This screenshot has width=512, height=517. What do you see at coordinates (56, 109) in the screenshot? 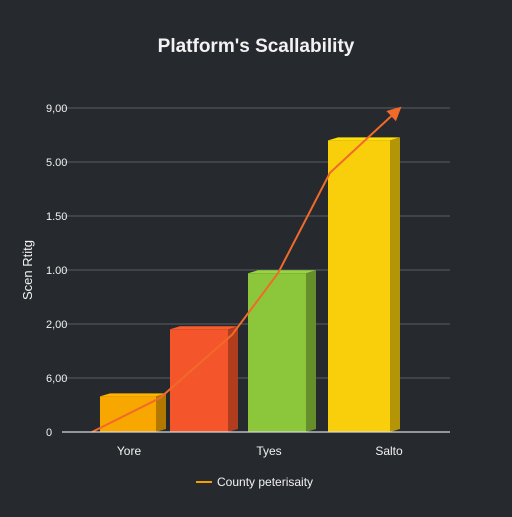
I see `y-tick-label: 9,00` at bounding box center [56, 109].